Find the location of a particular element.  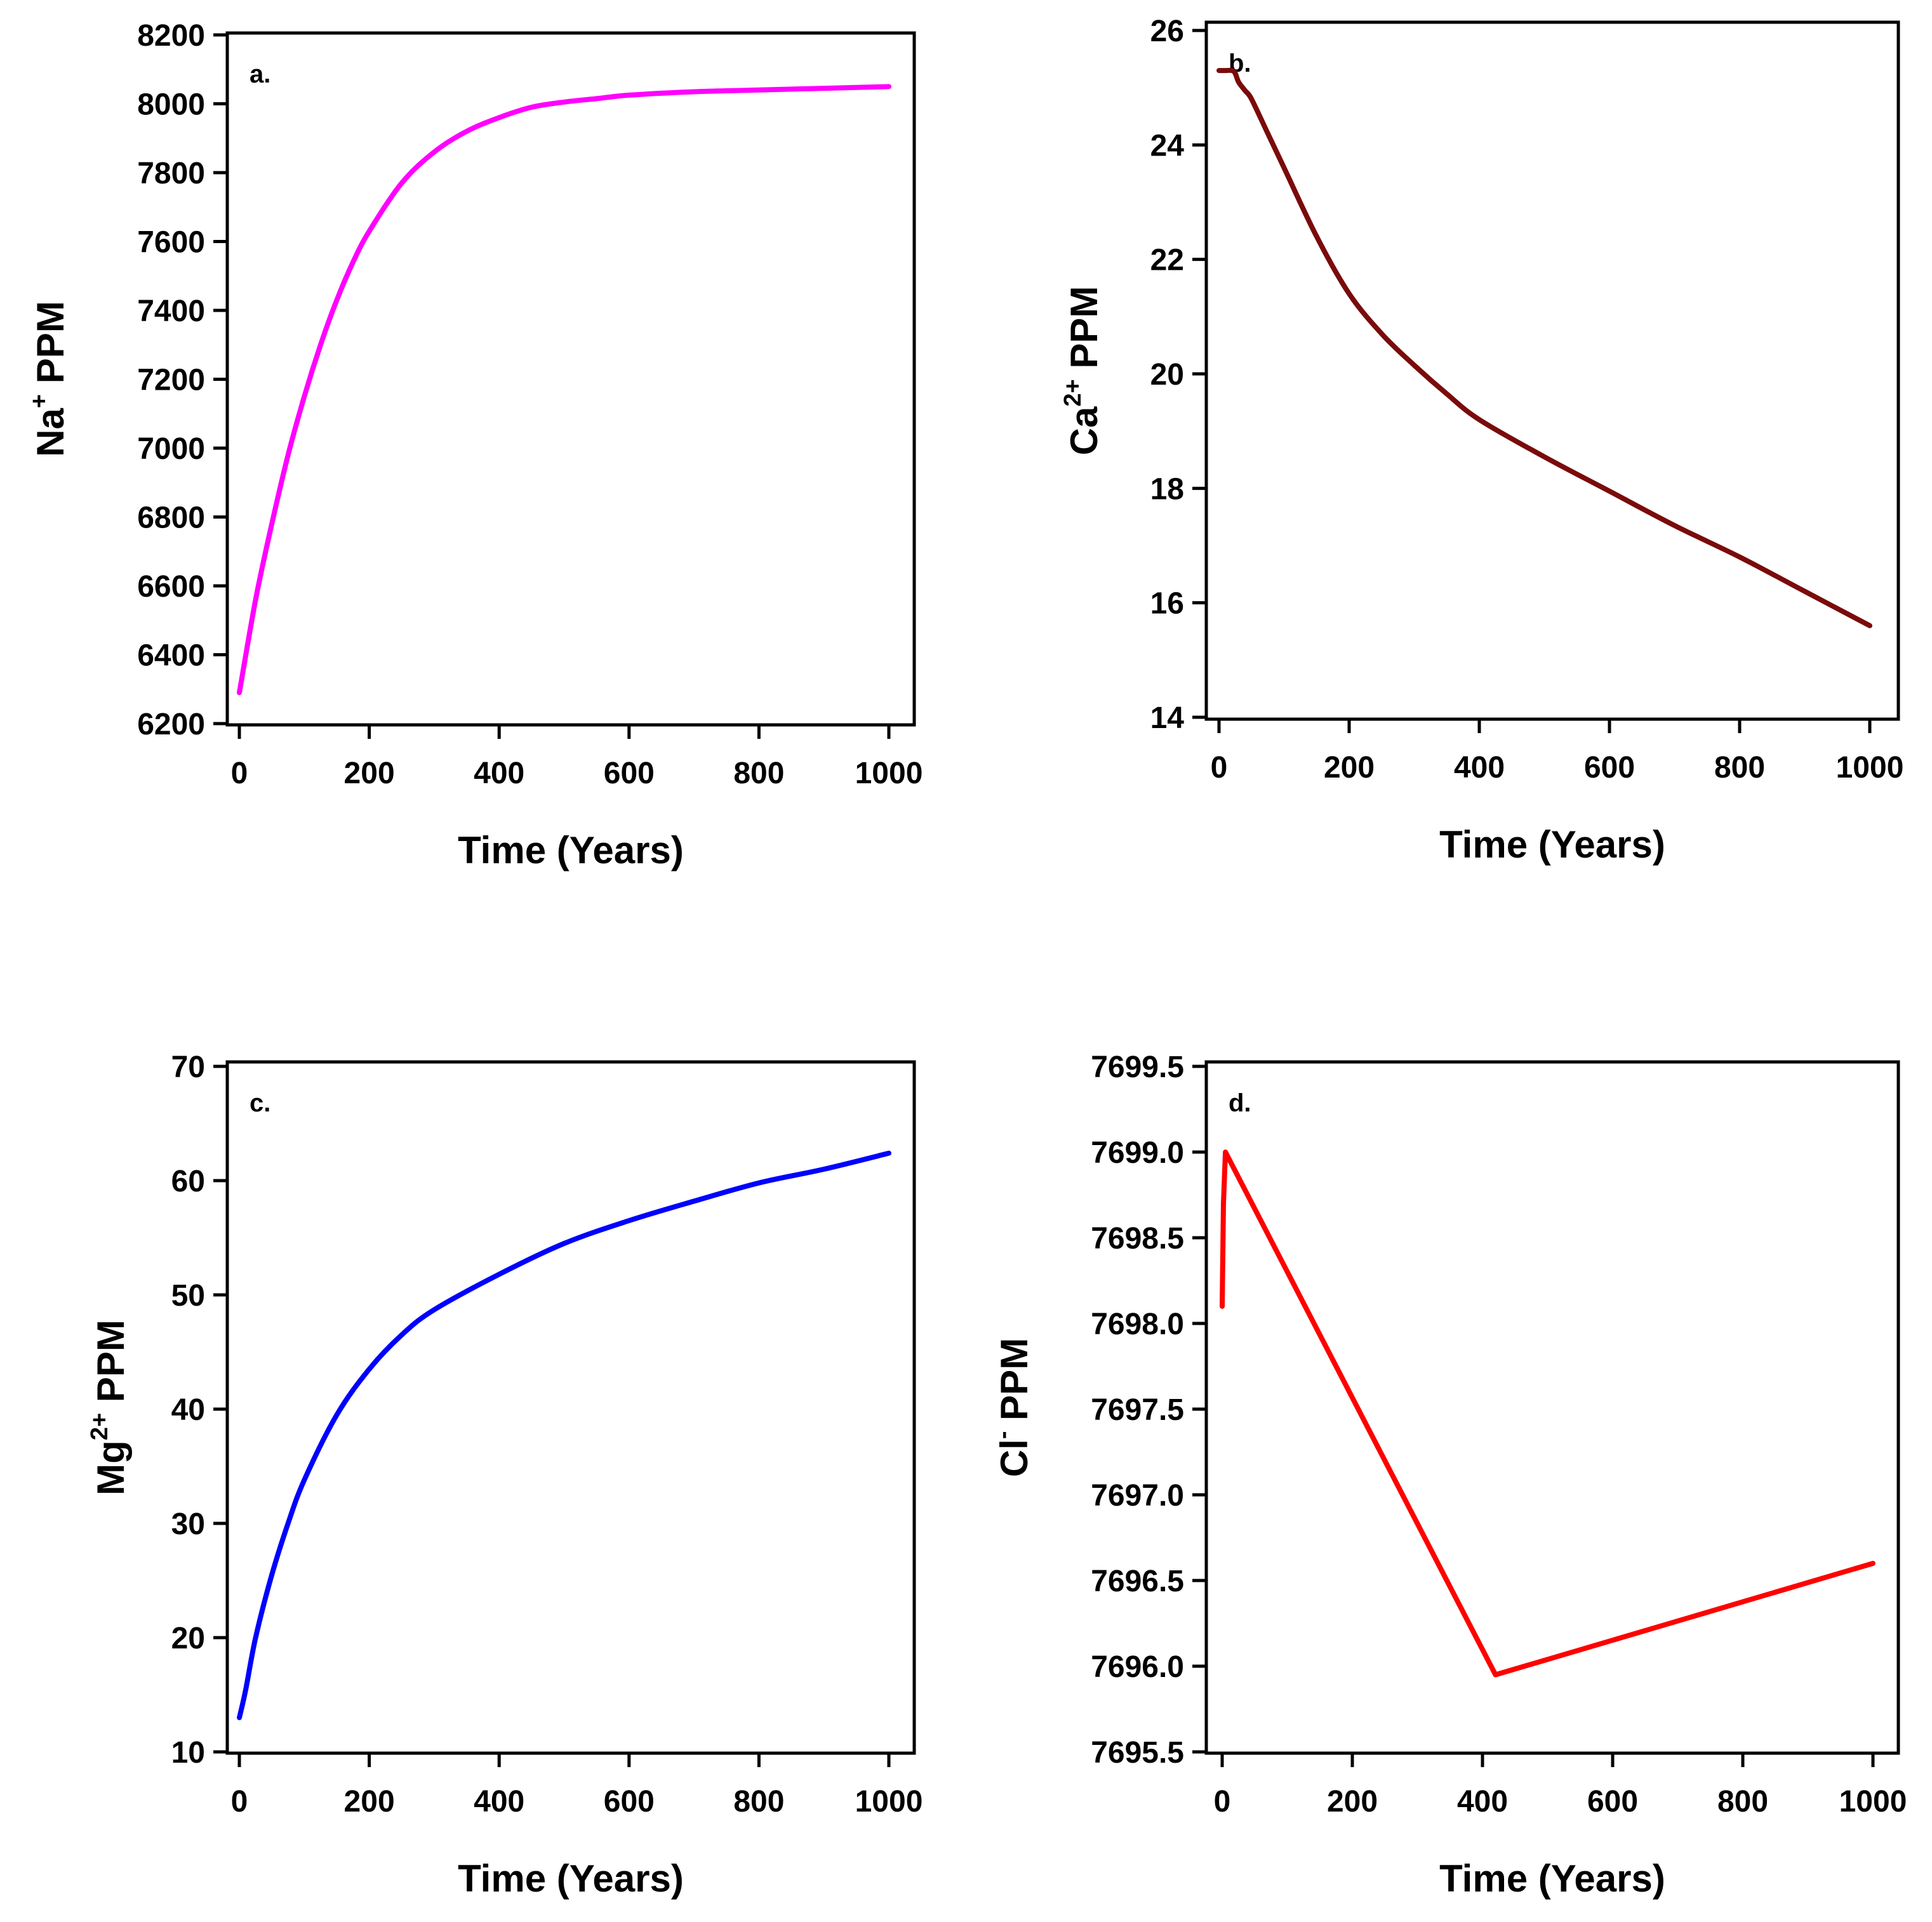

series-line-Mg2+ is located at coordinates (564, 1435).